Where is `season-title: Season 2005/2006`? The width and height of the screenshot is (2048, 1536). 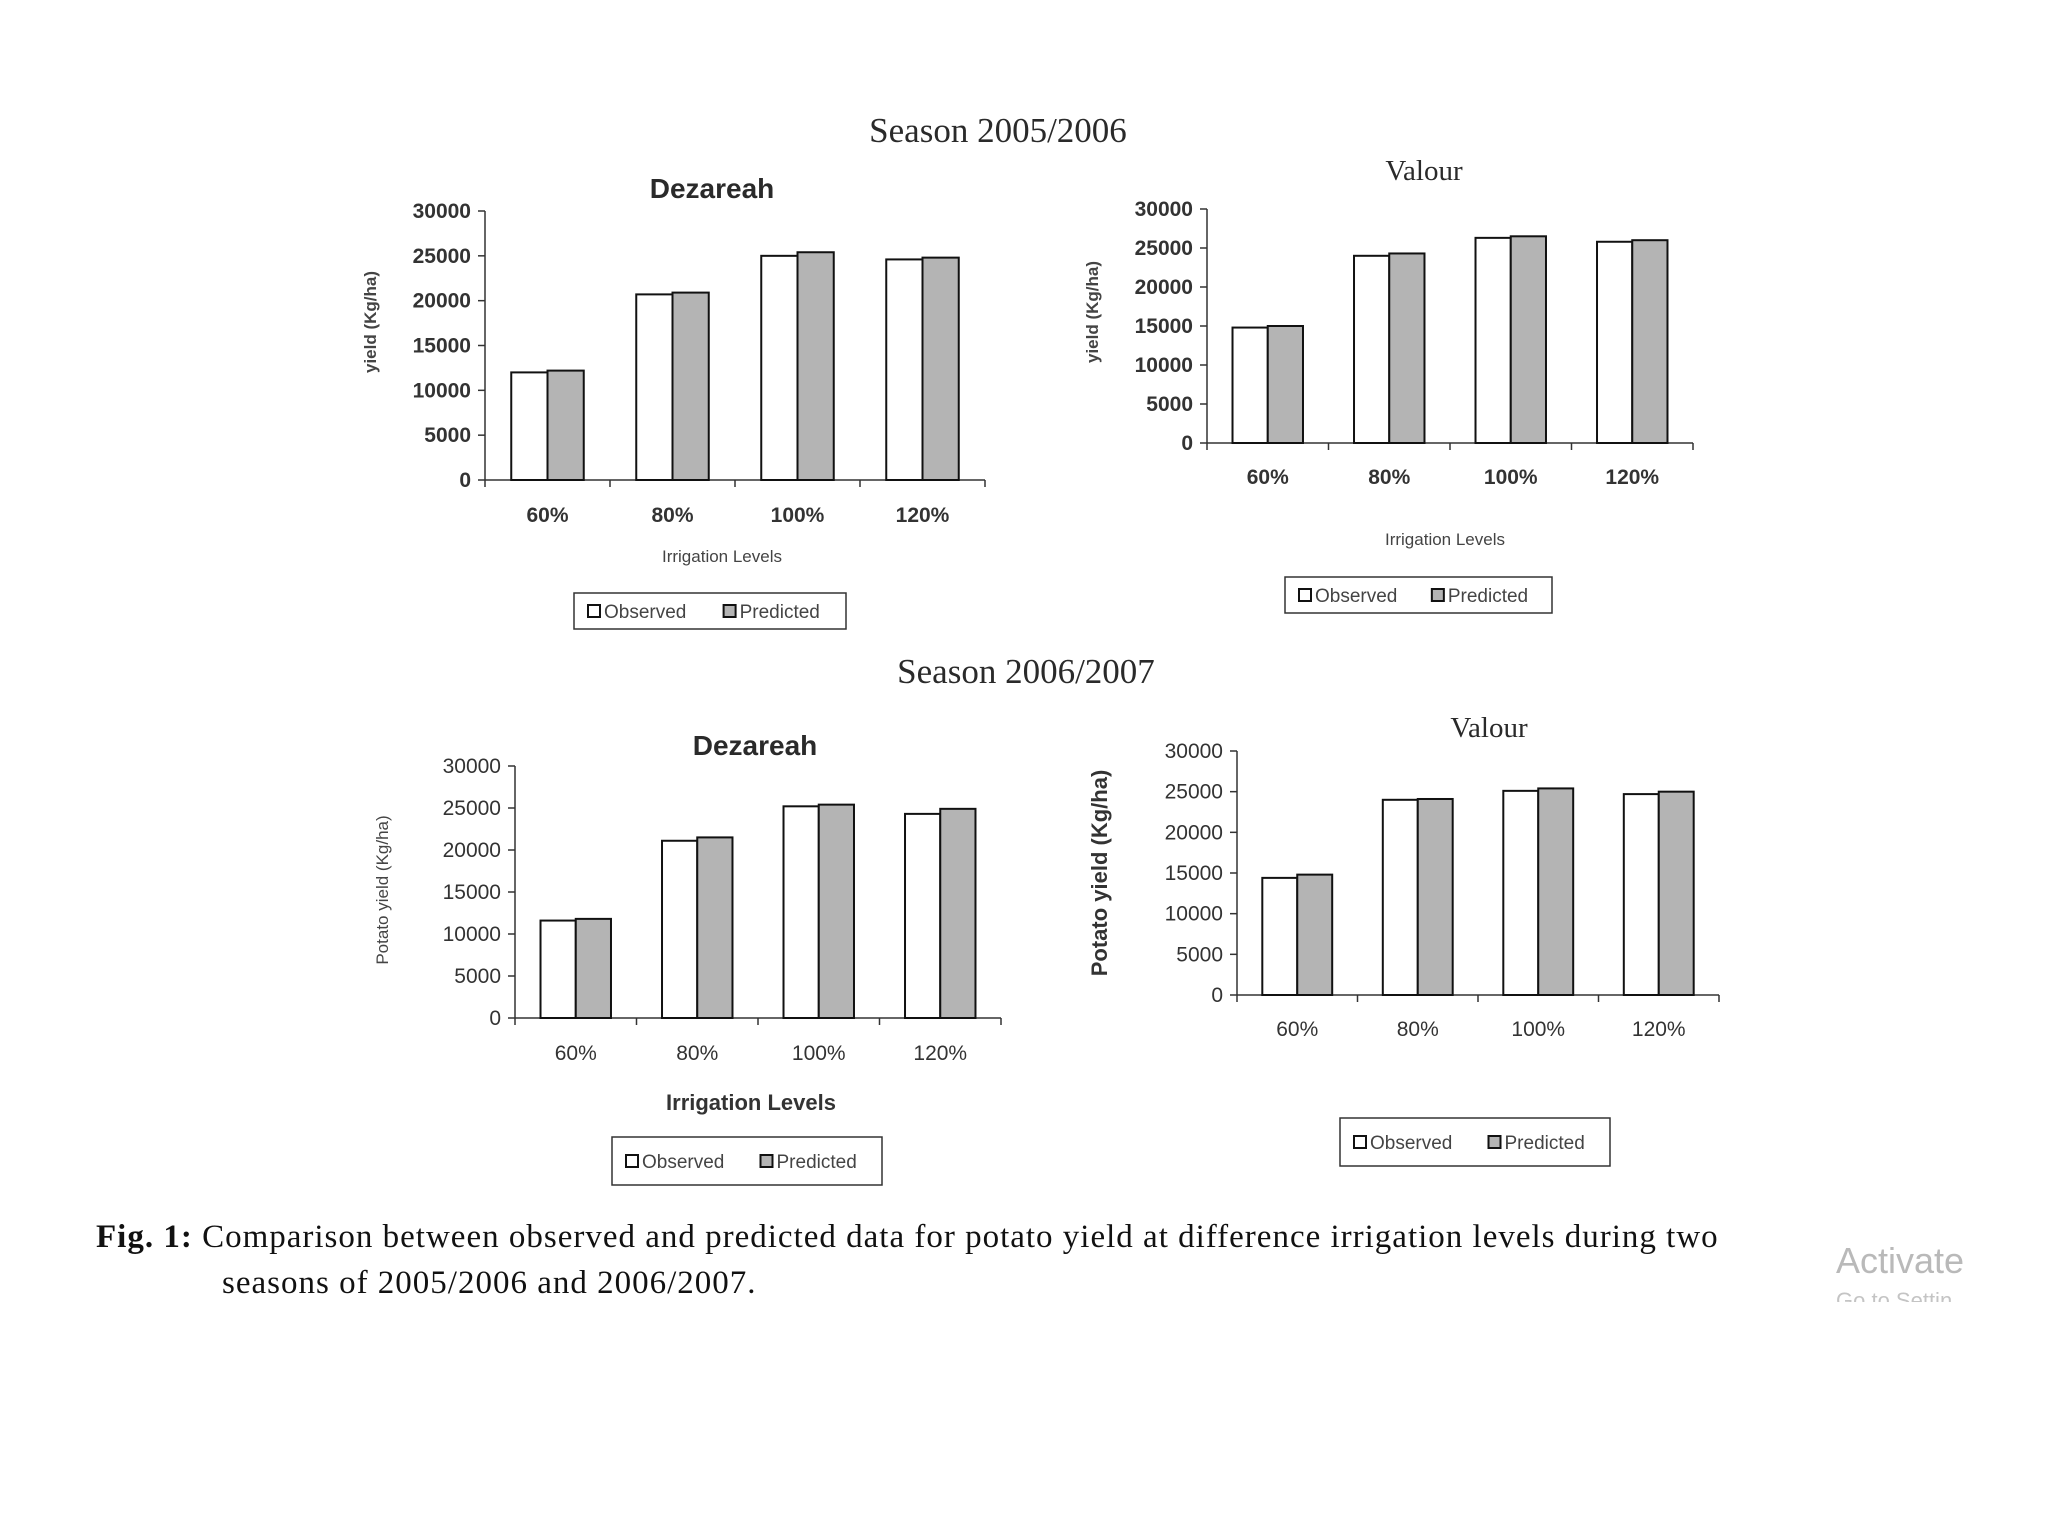 season-title: Season 2005/2006 is located at coordinates (998, 130).